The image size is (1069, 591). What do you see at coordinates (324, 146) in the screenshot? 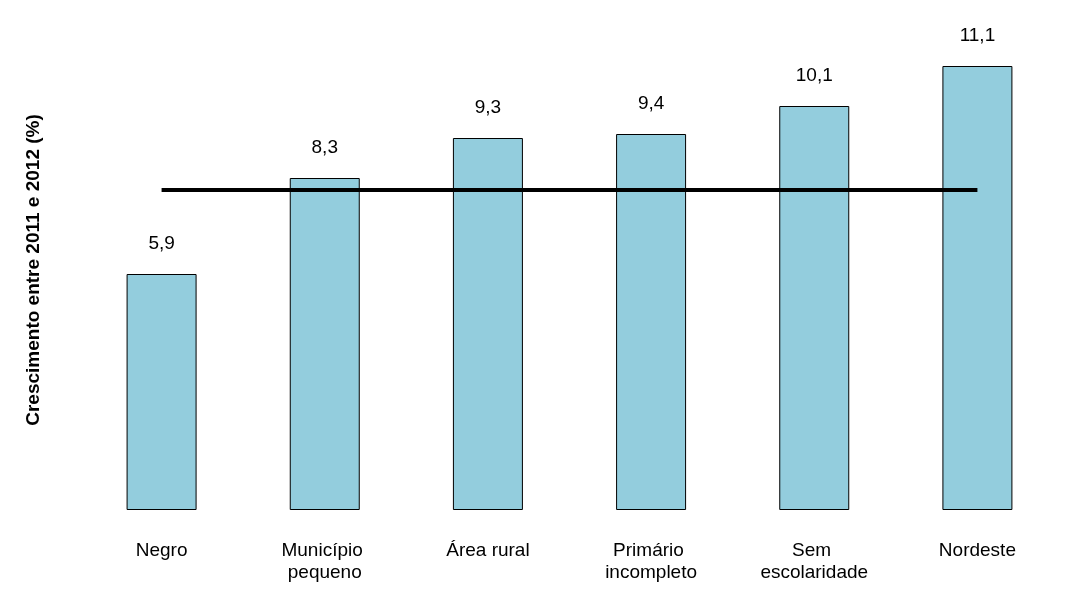
I see `data-label: 8,3` at bounding box center [324, 146].